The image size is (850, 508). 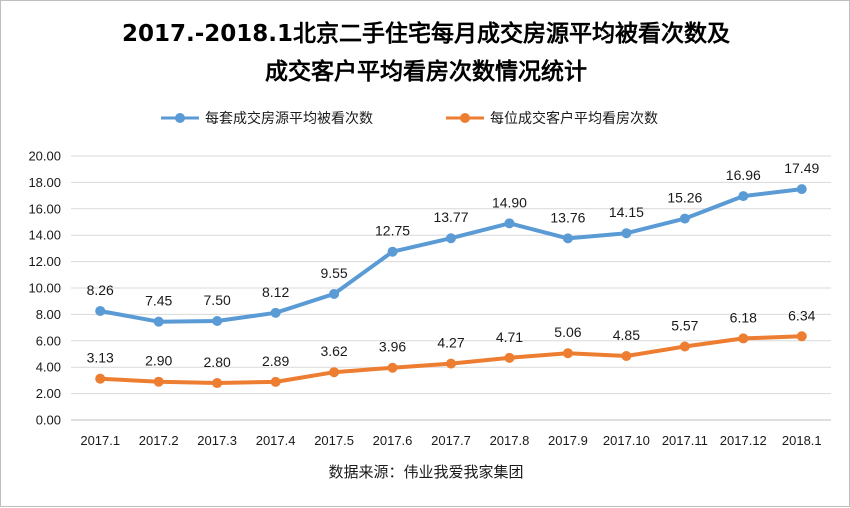 I want to click on data-label: 14.90, so click(x=509, y=202).